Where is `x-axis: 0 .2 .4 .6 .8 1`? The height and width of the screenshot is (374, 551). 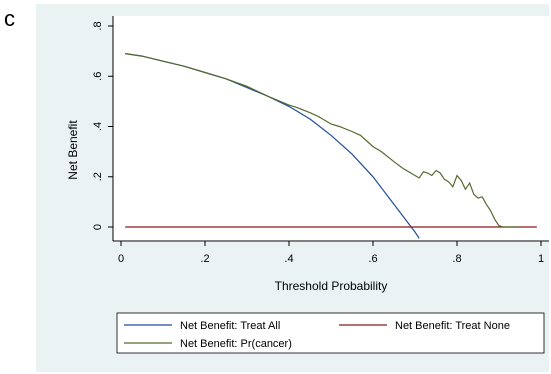 x-axis: 0 .2 .4 .6 .8 1 is located at coordinates (331, 252).